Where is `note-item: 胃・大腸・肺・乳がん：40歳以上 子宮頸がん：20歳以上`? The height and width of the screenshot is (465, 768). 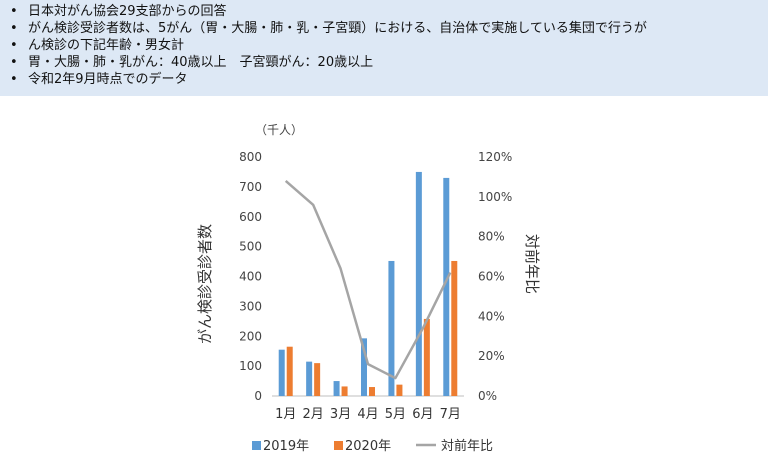 note-item: 胃・大腸・肺・乳がん：40歳以上 子宮頸がん：20歳以上 is located at coordinates (388, 62).